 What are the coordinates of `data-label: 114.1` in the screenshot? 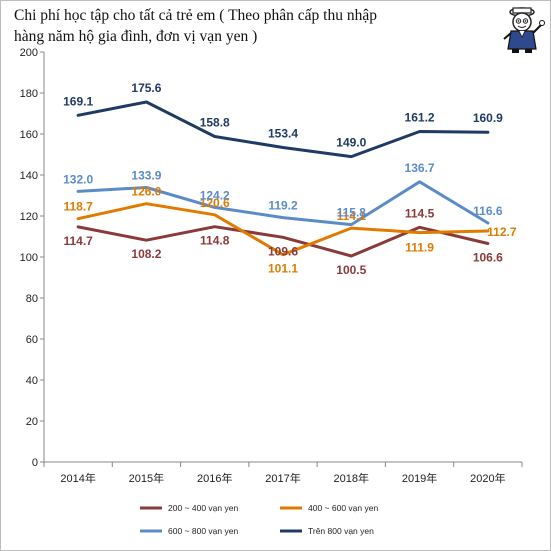 It's located at (352, 216).